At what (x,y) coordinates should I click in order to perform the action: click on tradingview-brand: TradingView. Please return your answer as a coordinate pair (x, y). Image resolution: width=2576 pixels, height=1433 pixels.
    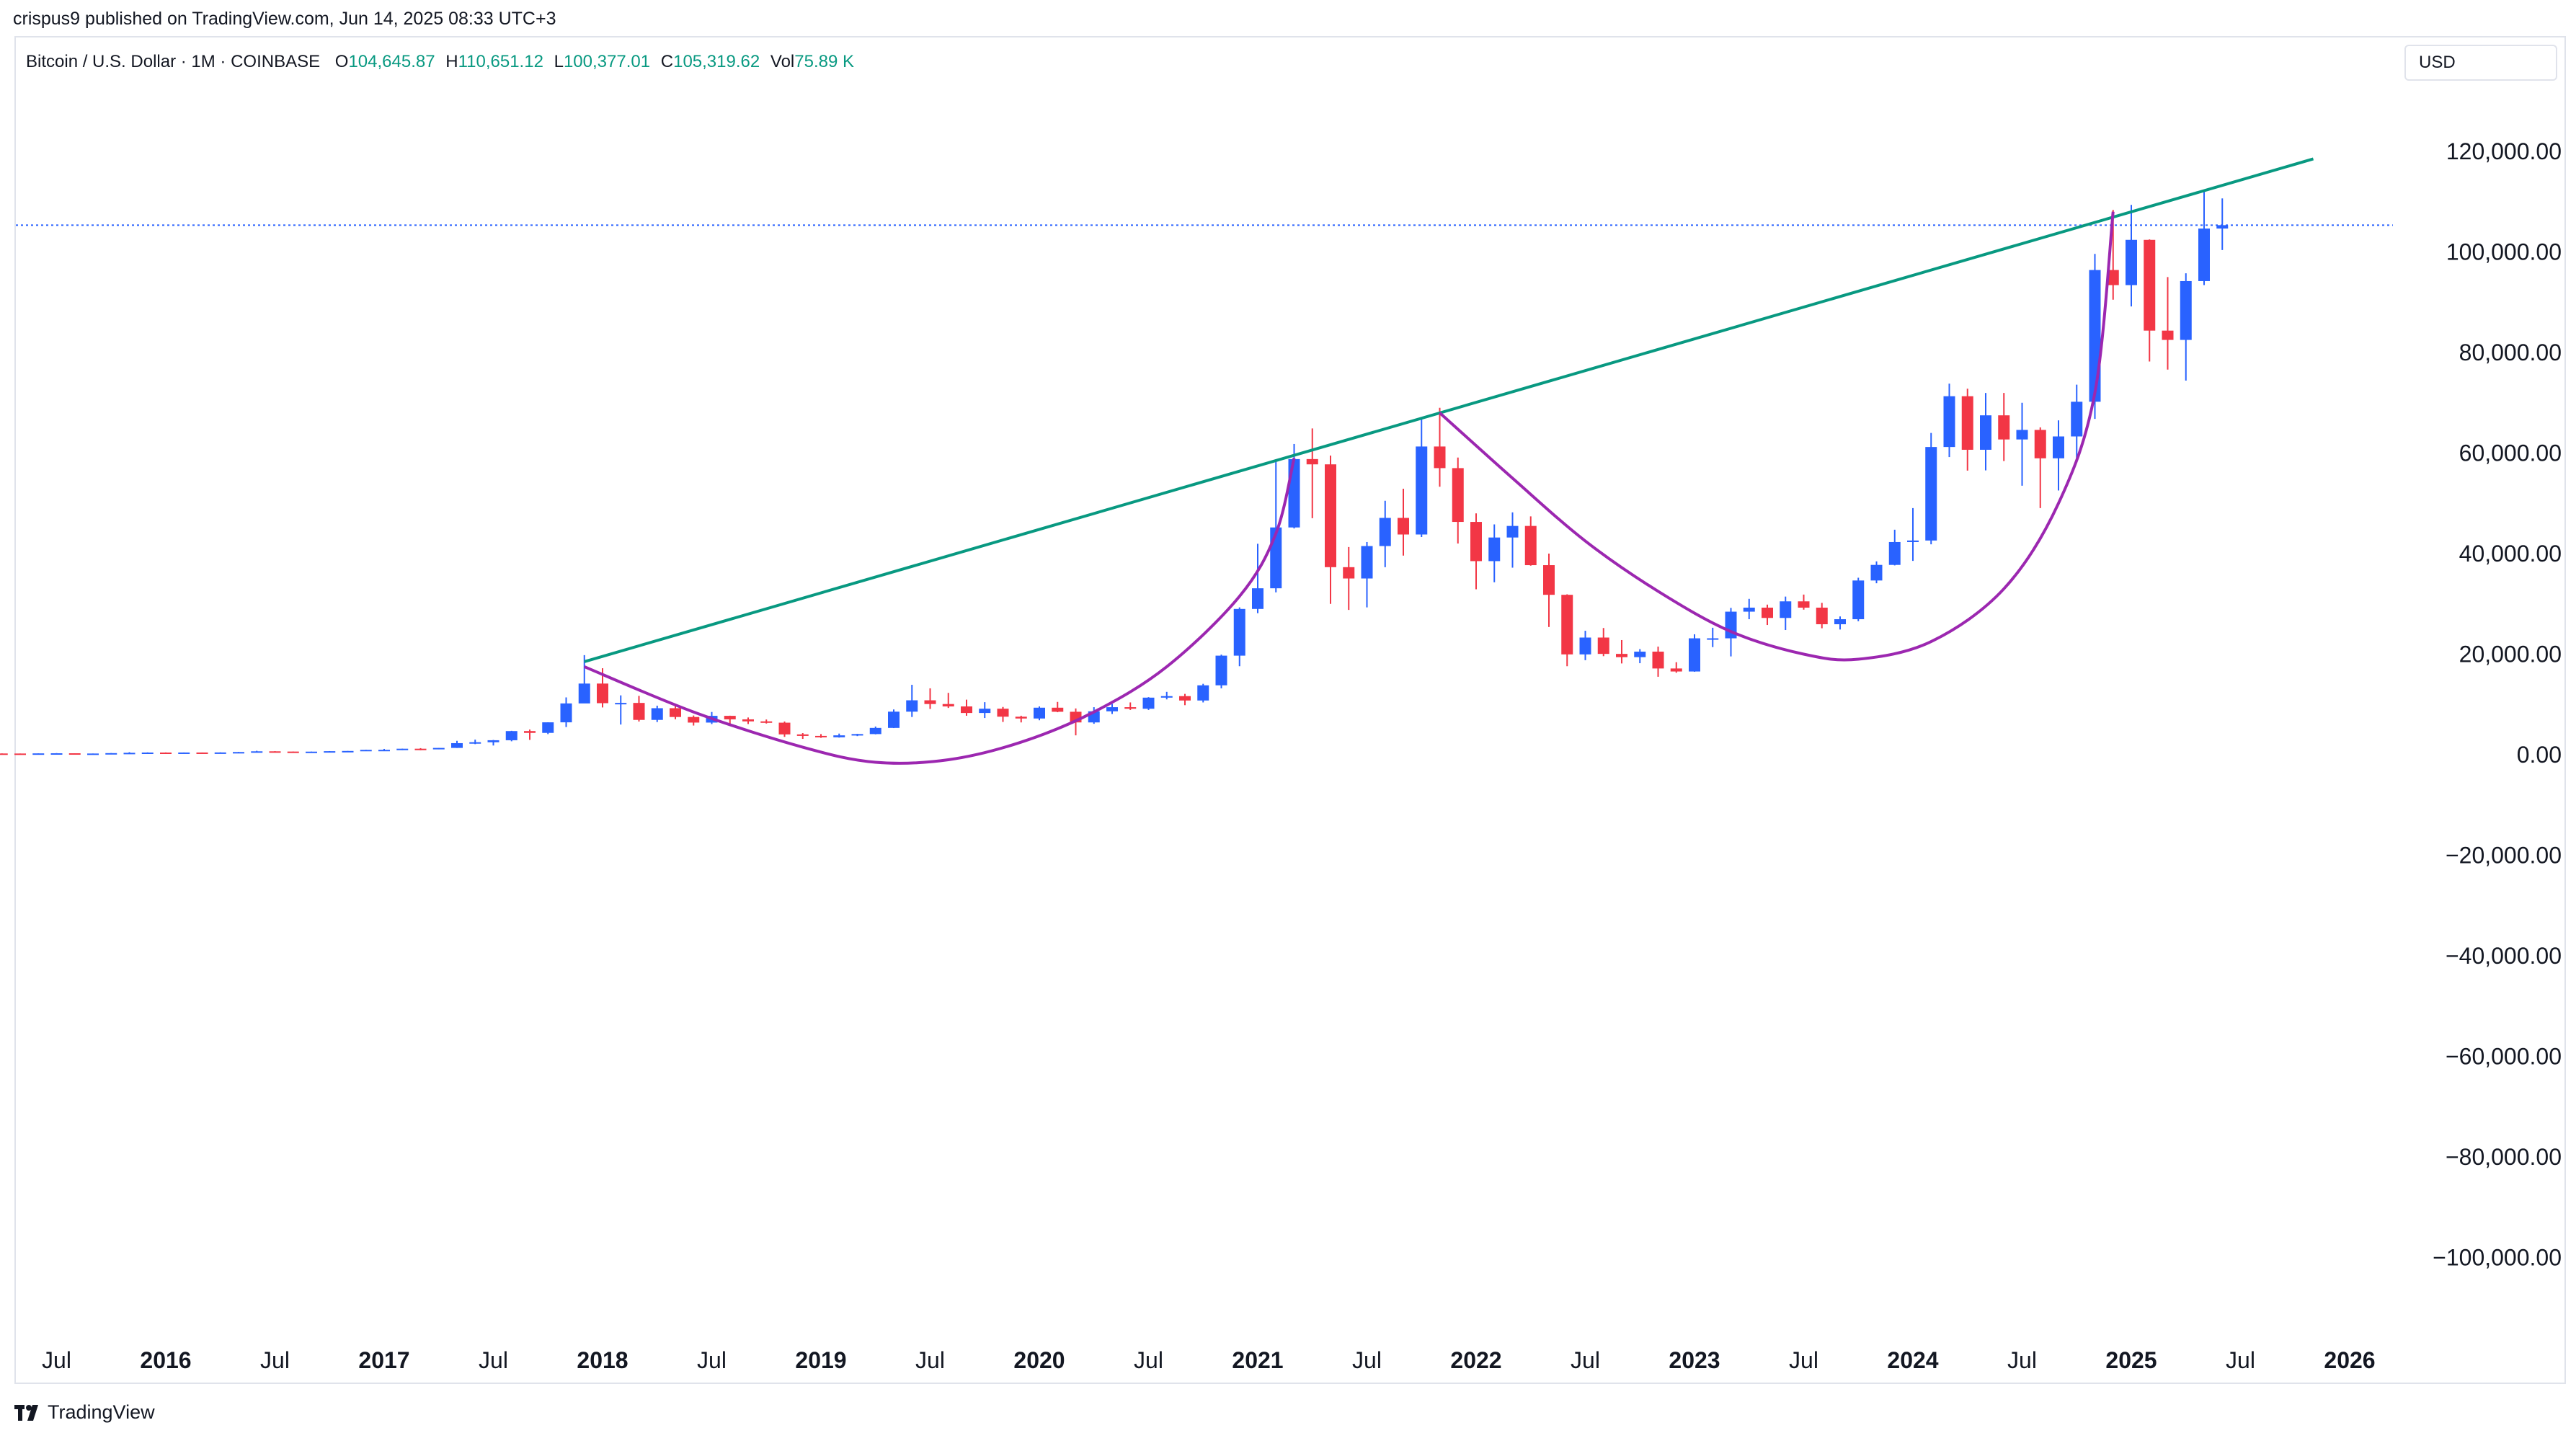
    Looking at the image, I should click on (84, 1412).